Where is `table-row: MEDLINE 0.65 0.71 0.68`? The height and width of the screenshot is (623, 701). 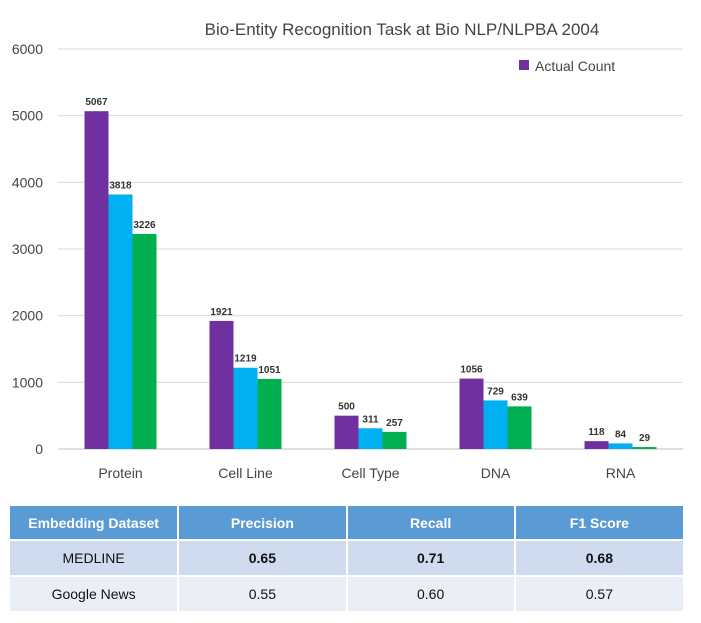 table-row: MEDLINE 0.65 0.71 0.68 is located at coordinates (346, 558).